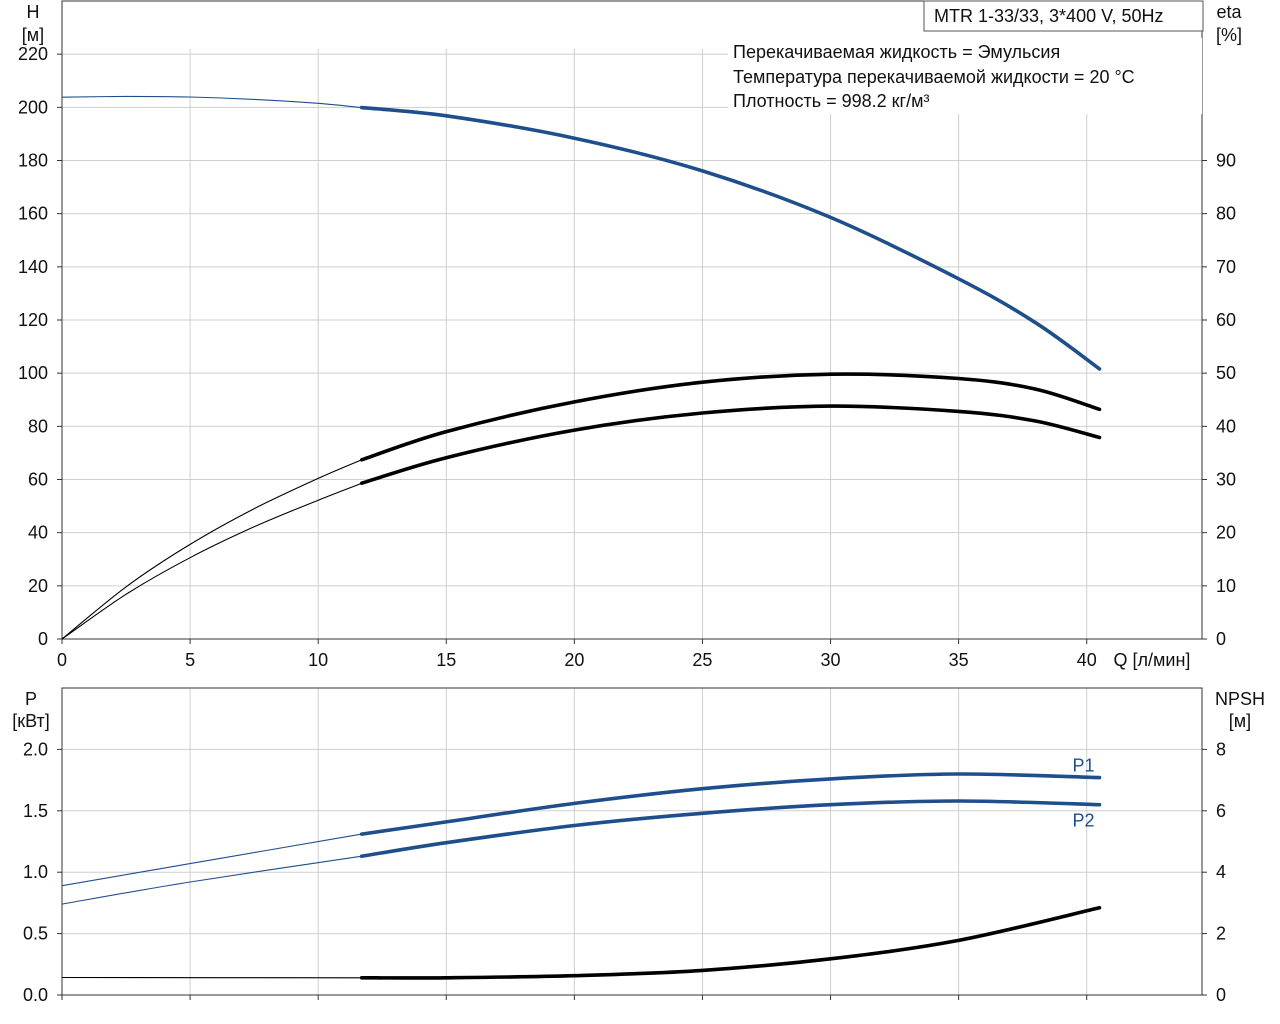 This screenshot has height=1024, width=1280. Describe the element at coordinates (33, 161) in the screenshot. I see `top-left-tick-label-9: 180` at that location.